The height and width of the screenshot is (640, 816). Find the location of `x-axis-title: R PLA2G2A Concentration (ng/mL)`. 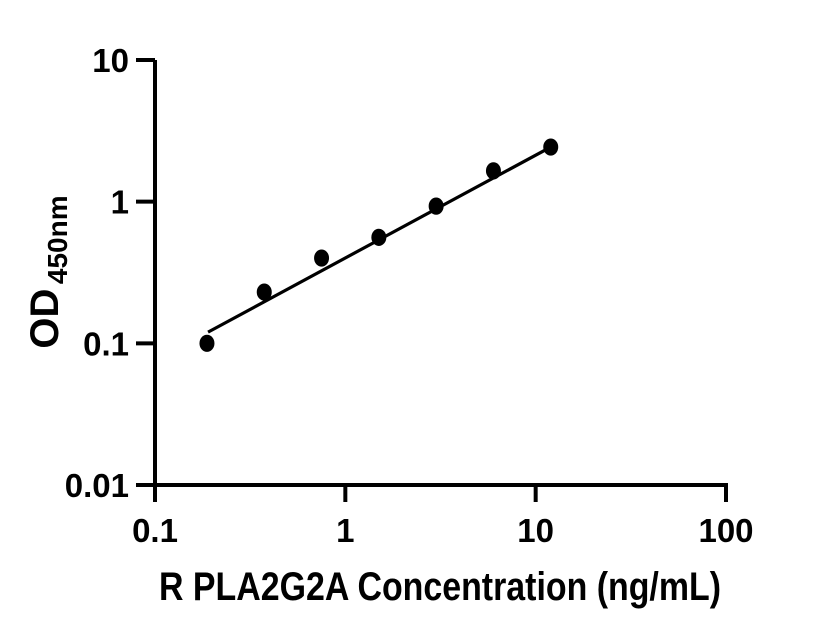

x-axis-title: R PLA2G2A Concentration (ng/mL) is located at coordinates (440, 587).